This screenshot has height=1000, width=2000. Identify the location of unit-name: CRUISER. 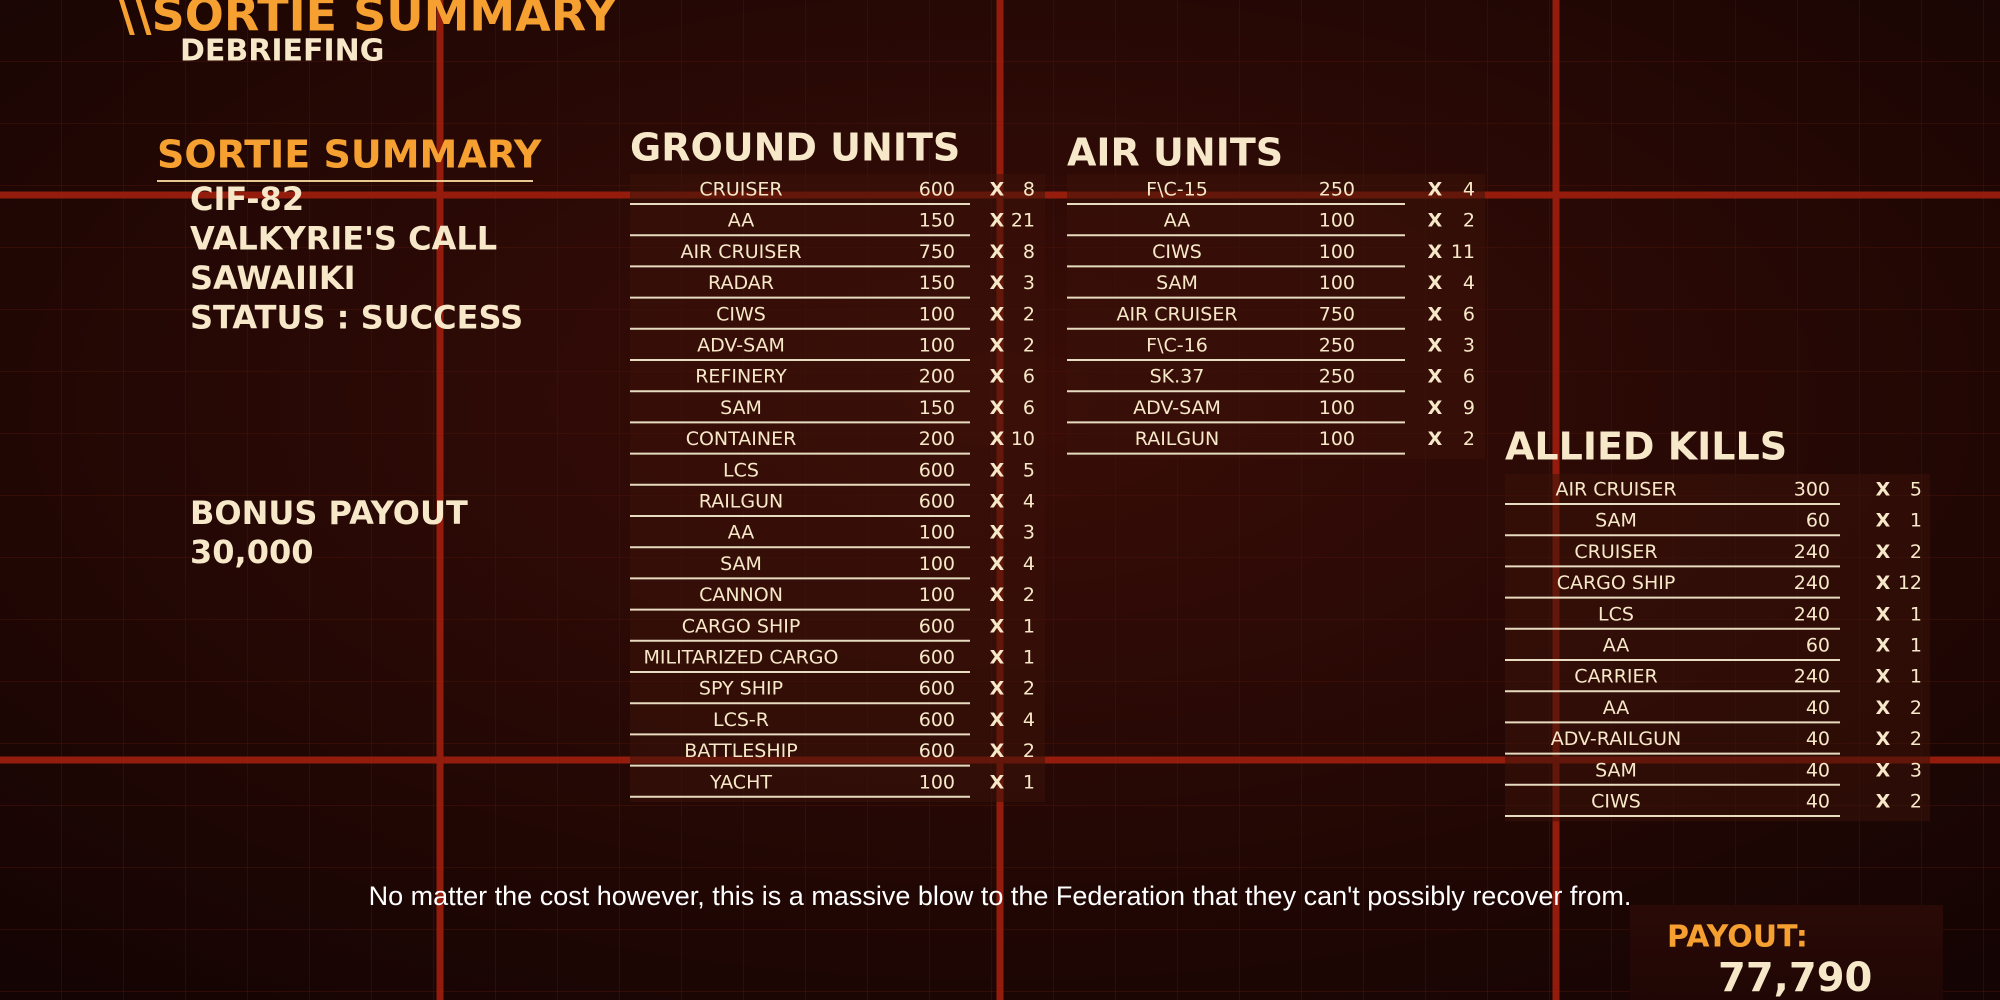
(1615, 552).